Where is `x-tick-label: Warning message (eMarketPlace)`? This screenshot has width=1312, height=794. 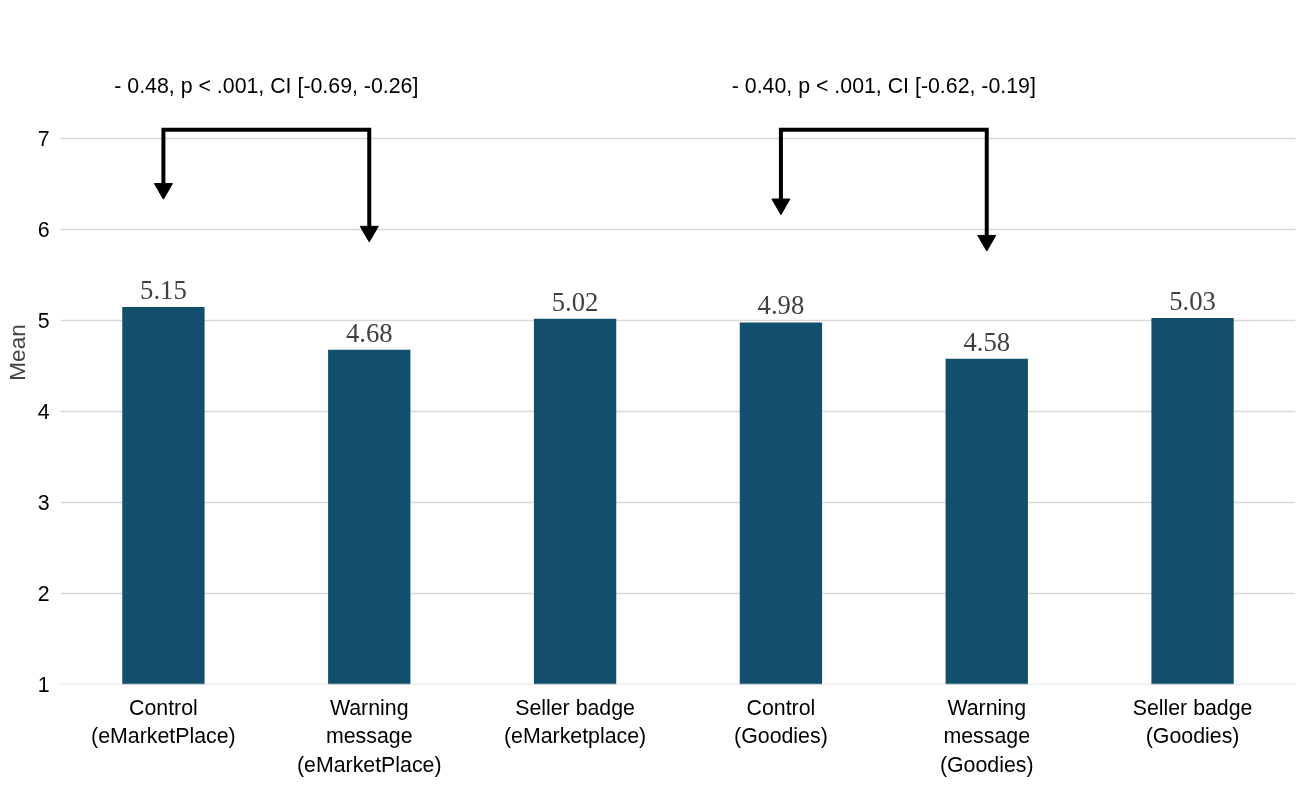
x-tick-label: Warning message (eMarketPlace) is located at coordinates (369, 736).